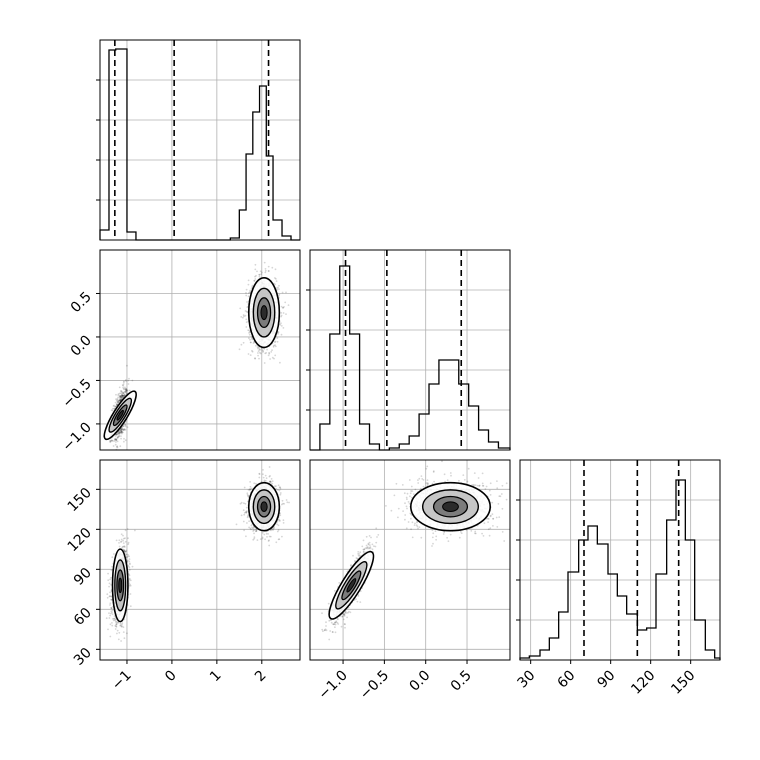  I want to click on y-axis-param2-ticks: 0.5 0.0 −0.5 −1.0, so click(79, 372).